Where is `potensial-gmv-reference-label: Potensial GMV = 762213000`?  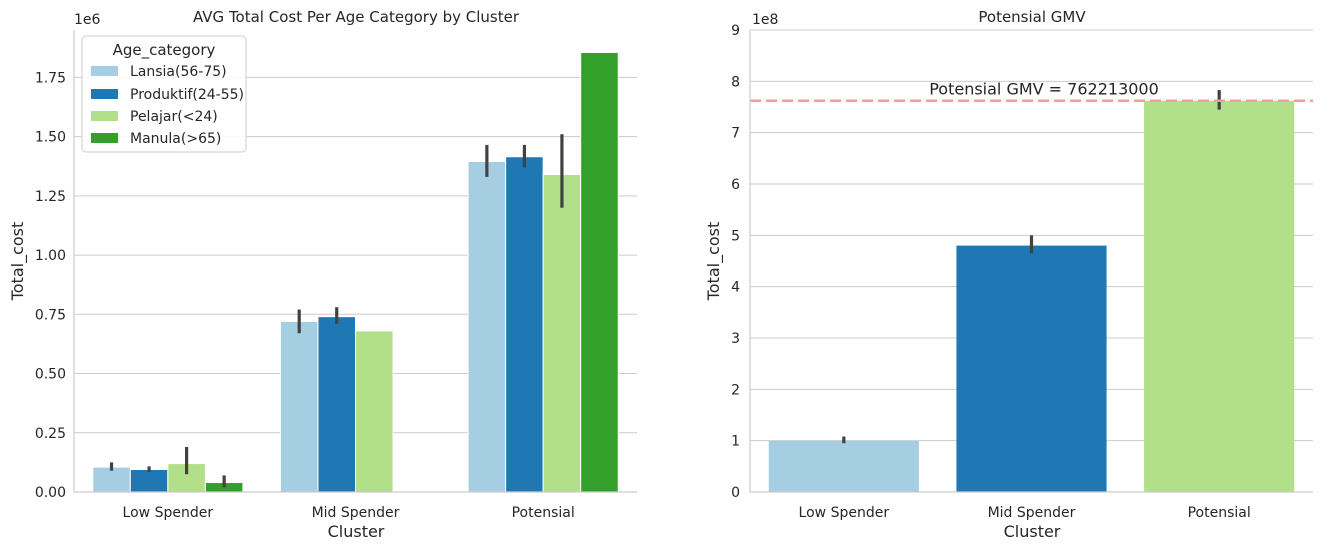 potensial-gmv-reference-label: Potensial GMV = 762213000 is located at coordinates (1044, 89).